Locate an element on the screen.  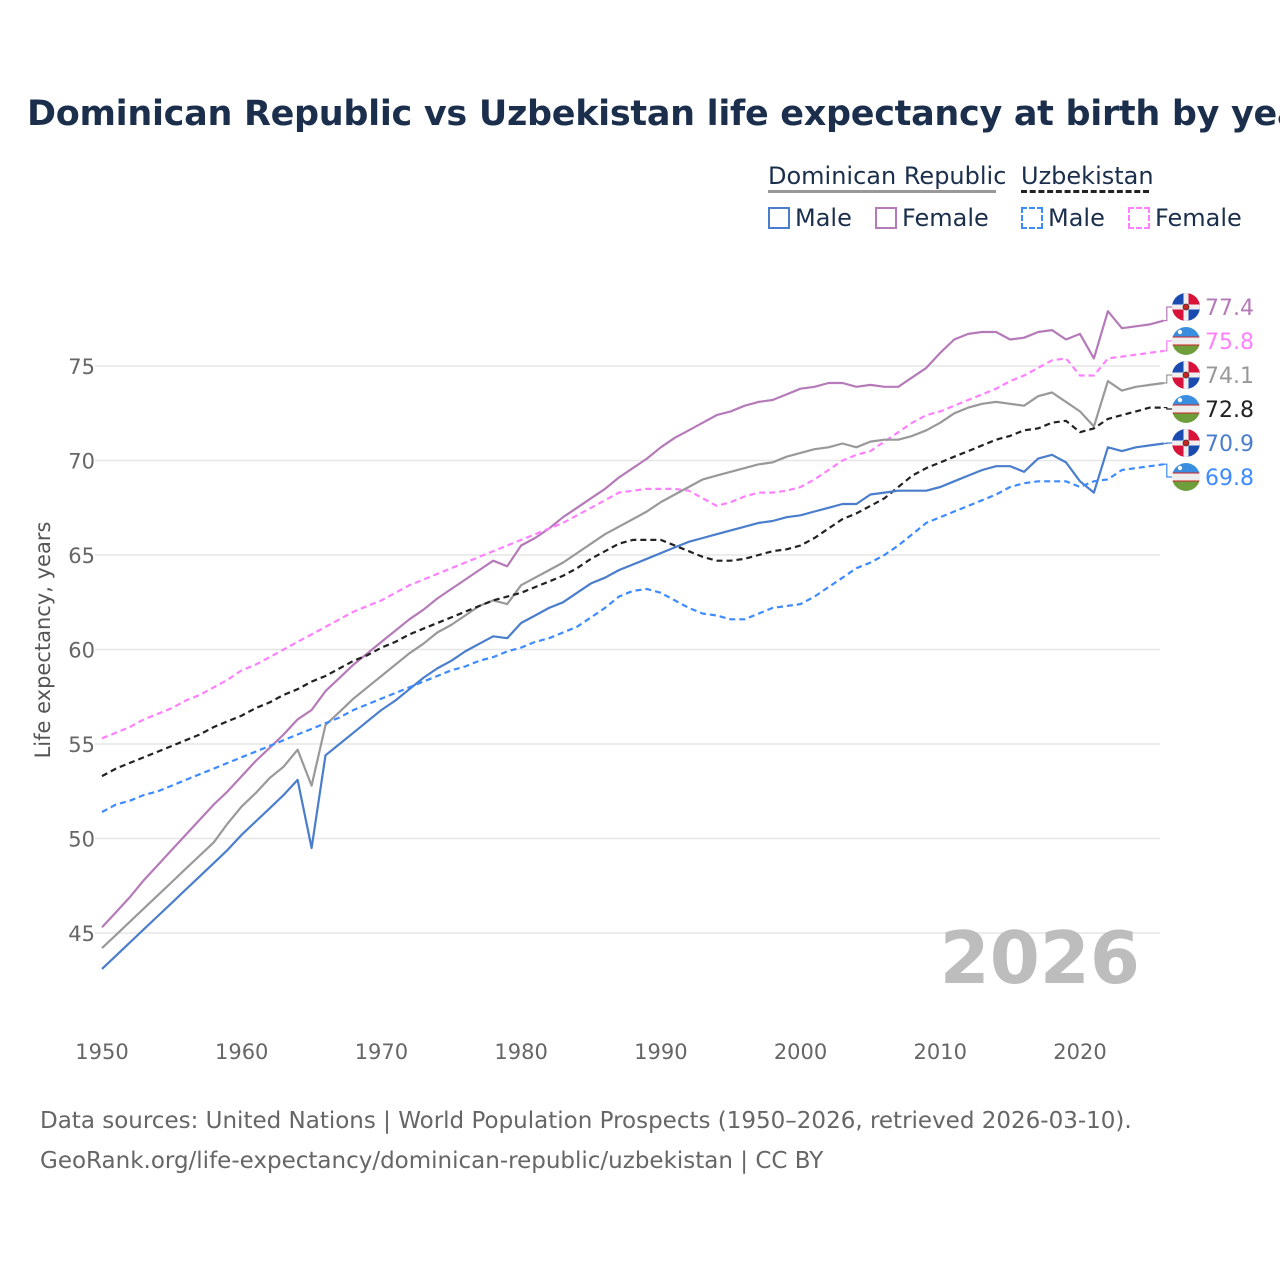
x-tick-label: 1990 is located at coordinates (660, 1052).